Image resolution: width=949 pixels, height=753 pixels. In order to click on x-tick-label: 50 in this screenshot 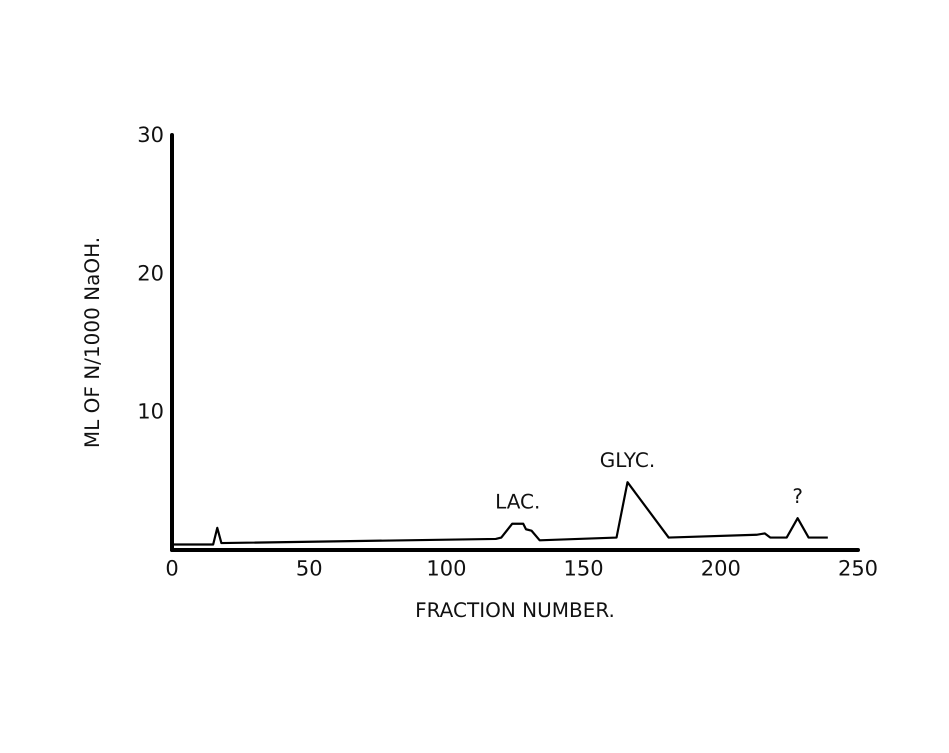, I will do `click(309, 568)`.